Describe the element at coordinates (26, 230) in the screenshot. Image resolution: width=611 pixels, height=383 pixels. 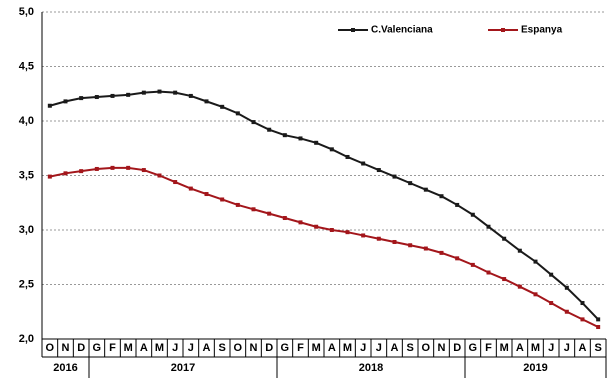
I see `y-tick-label: 3,0` at that location.